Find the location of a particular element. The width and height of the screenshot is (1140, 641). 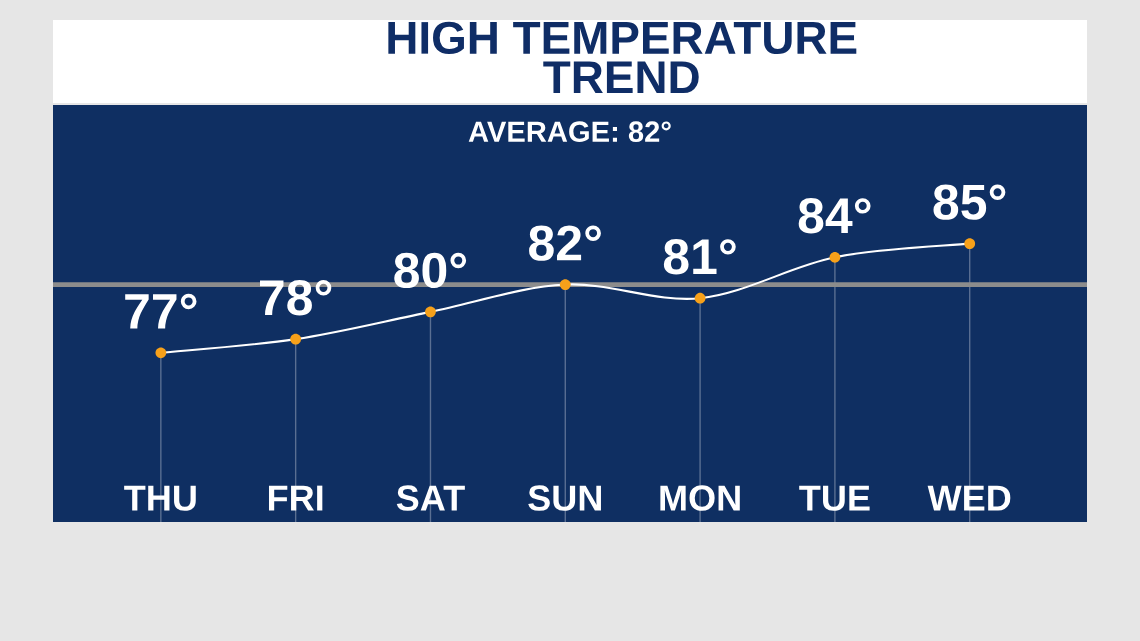

chart-title: HIGH TEMPERATURE TREND is located at coordinates (622, 57).